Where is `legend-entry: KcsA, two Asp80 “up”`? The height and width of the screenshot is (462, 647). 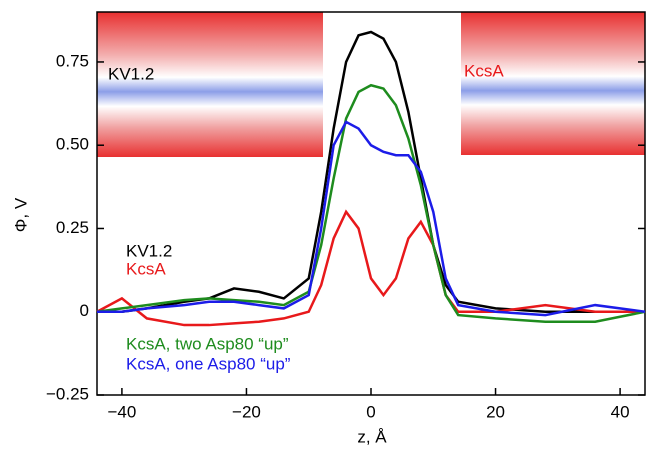
legend-entry: KcsA, two Asp80 “up” is located at coordinates (207, 343).